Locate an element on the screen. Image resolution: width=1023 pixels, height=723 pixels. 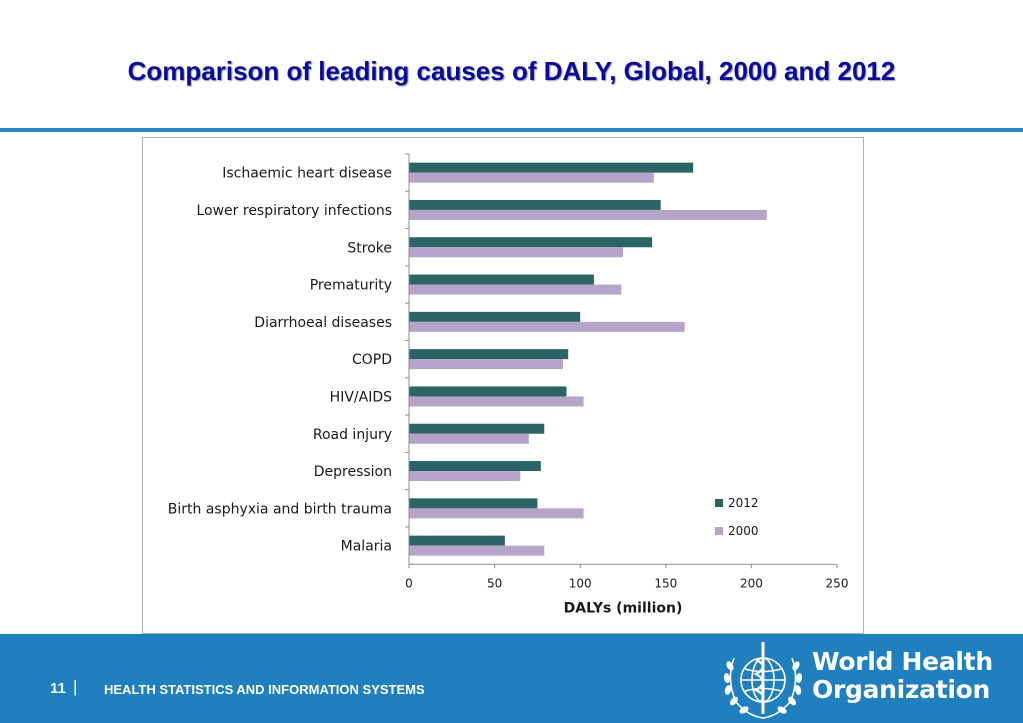
category-label: Depression is located at coordinates (353, 472).